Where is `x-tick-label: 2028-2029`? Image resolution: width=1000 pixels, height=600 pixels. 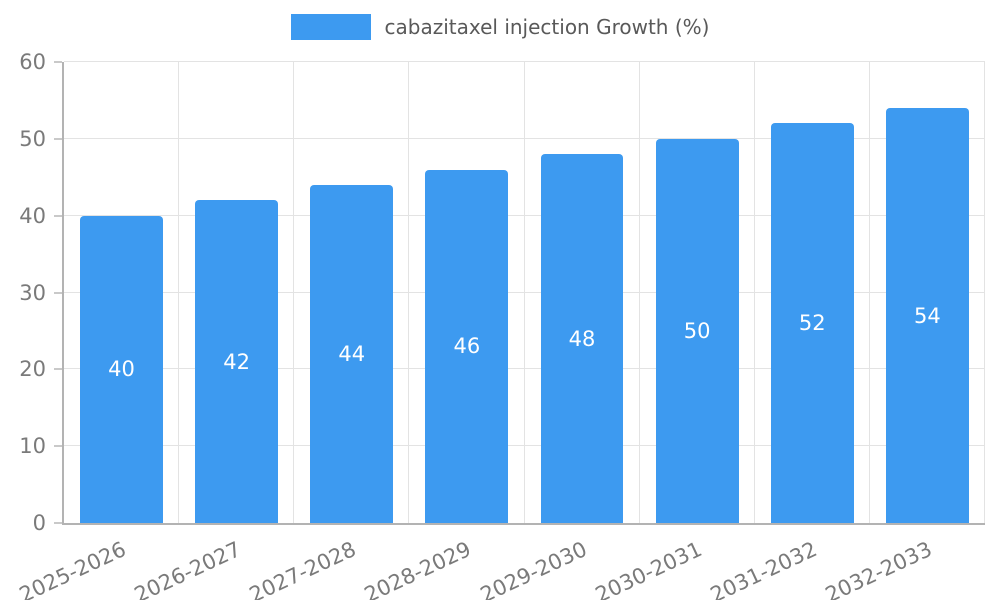
x-tick-label: 2028-2029 is located at coordinates (418, 568).